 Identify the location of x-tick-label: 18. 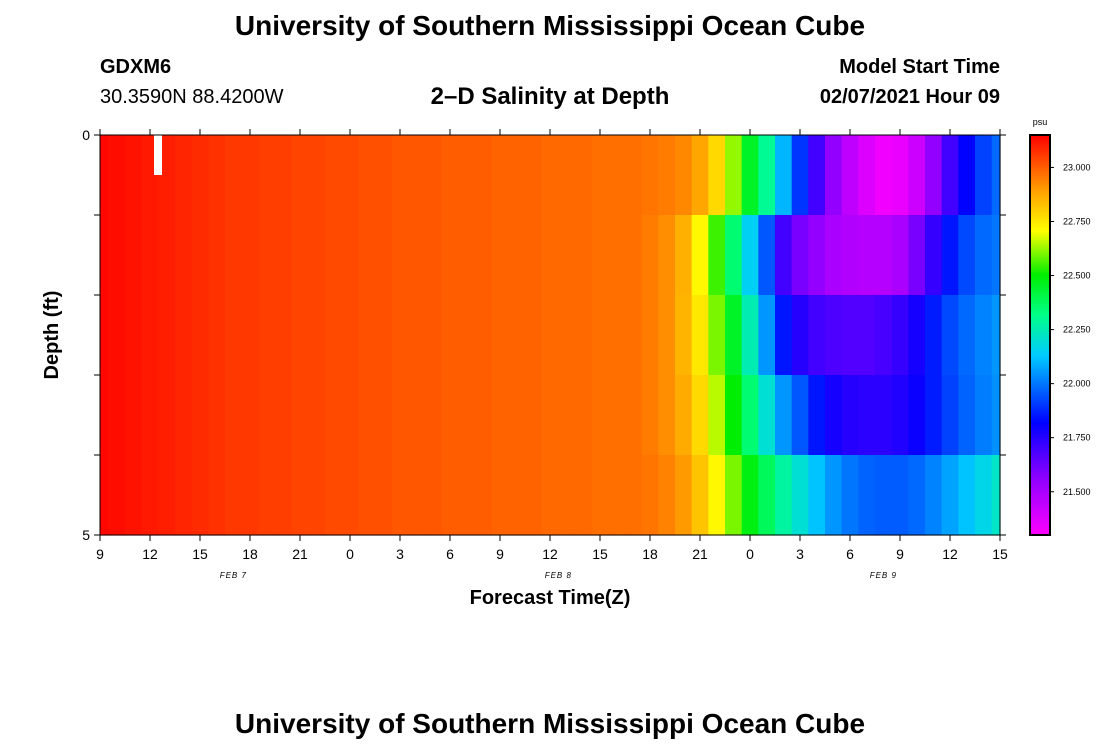
(250, 554).